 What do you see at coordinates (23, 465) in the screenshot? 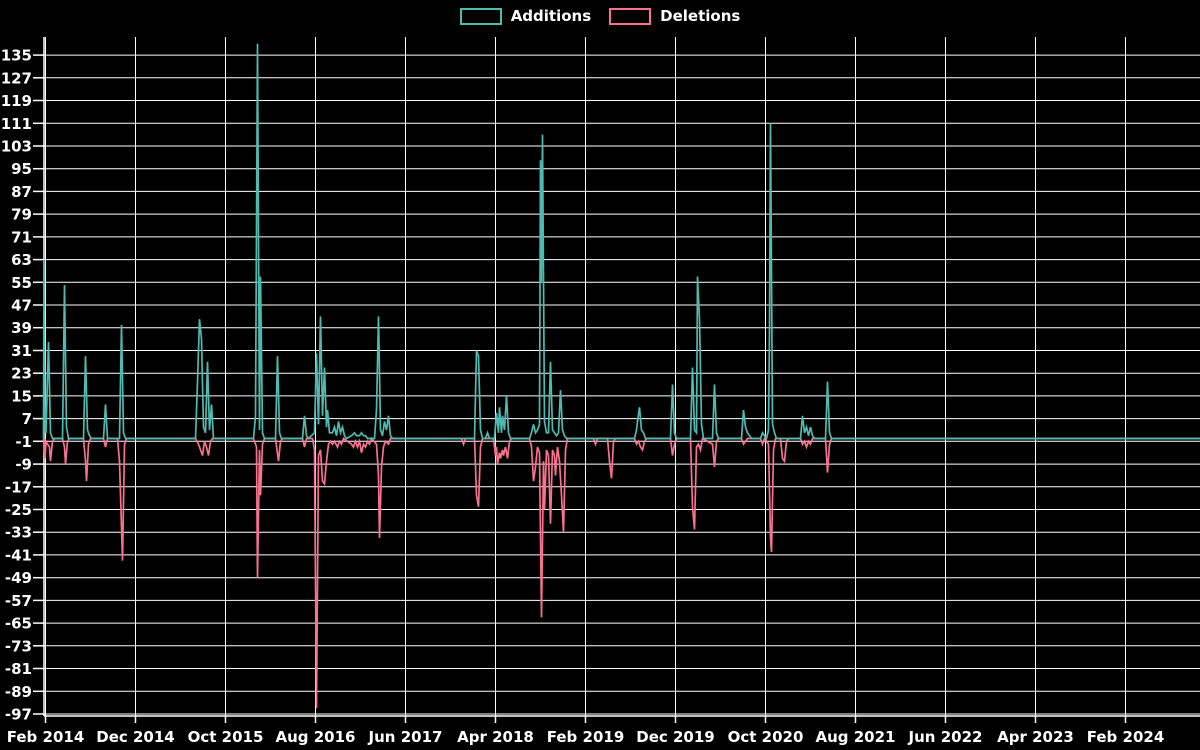
I see `y-tick-label: -9` at bounding box center [23, 465].